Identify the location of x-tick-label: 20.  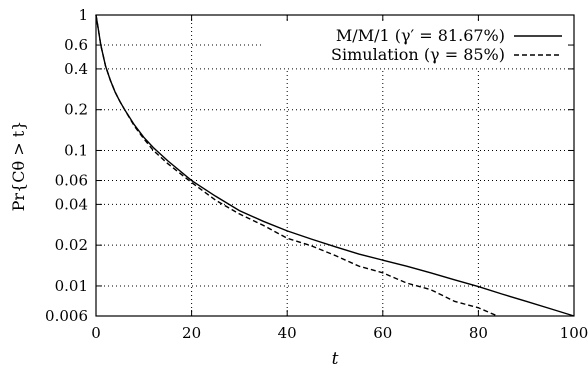
(191, 333).